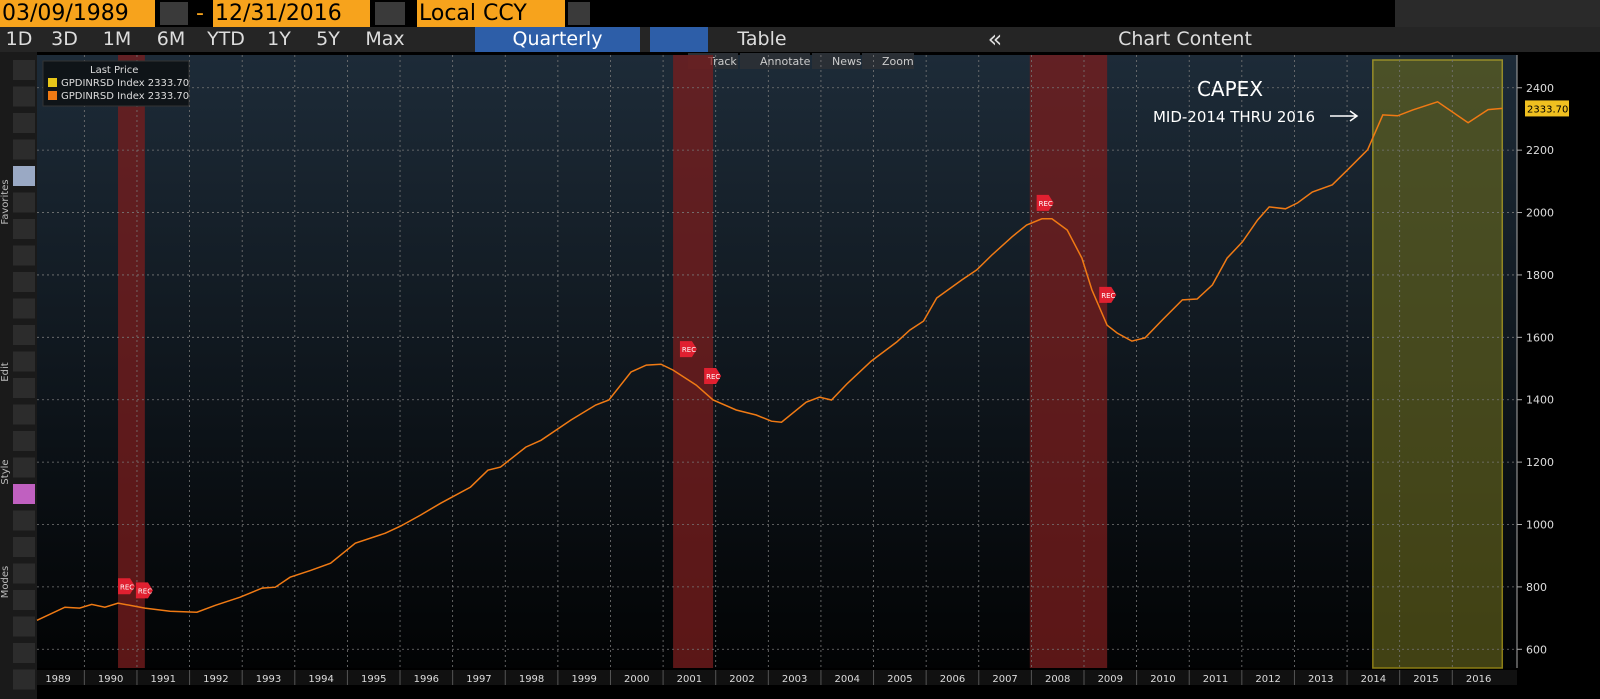 The image size is (1600, 699). What do you see at coordinates (1230, 89) in the screenshot?
I see `annotation-title: CAPEX` at bounding box center [1230, 89].